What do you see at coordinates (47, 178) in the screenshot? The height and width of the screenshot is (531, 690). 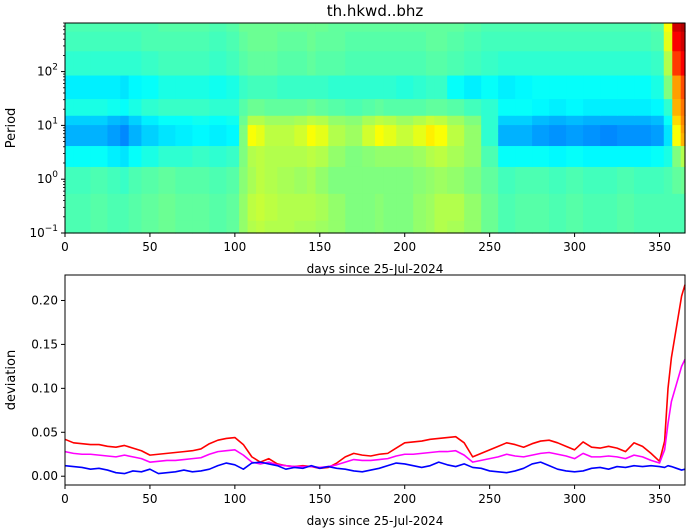 I see `heatmap-y-tick-label: 100` at bounding box center [47, 178].